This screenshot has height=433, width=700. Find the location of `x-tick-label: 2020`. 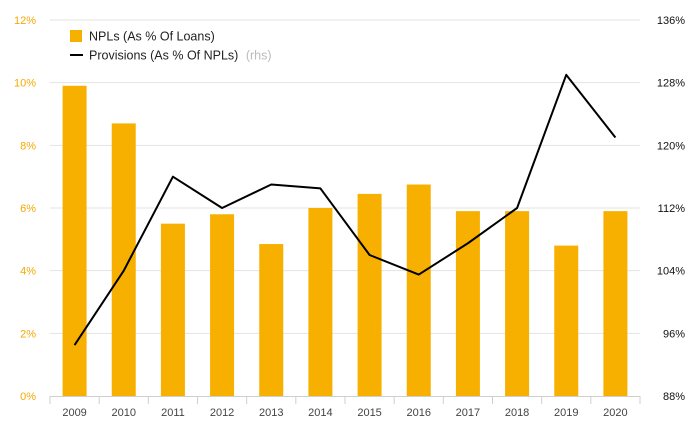

x-tick-label: 2020 is located at coordinates (615, 413).